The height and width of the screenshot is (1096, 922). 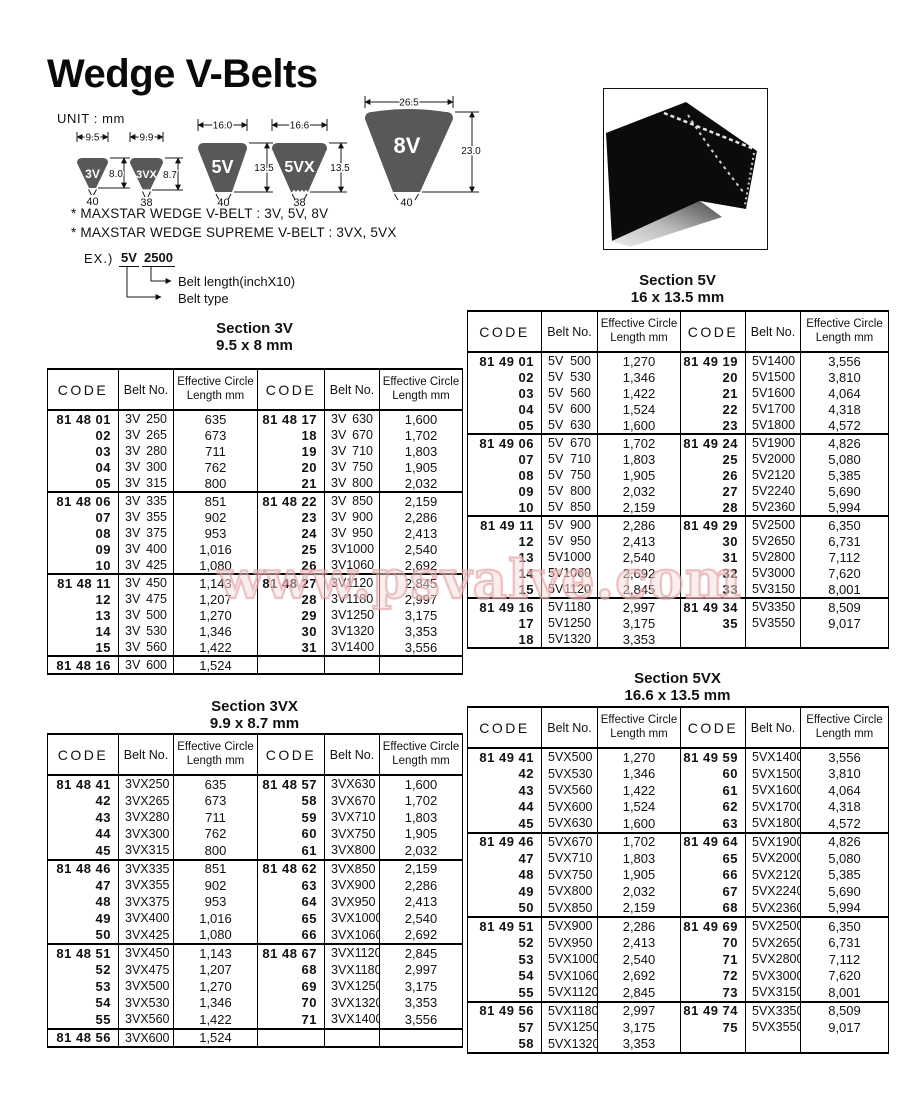 I want to click on col-header-effective-length: Effective Circle Length mm, so click(x=421, y=755).